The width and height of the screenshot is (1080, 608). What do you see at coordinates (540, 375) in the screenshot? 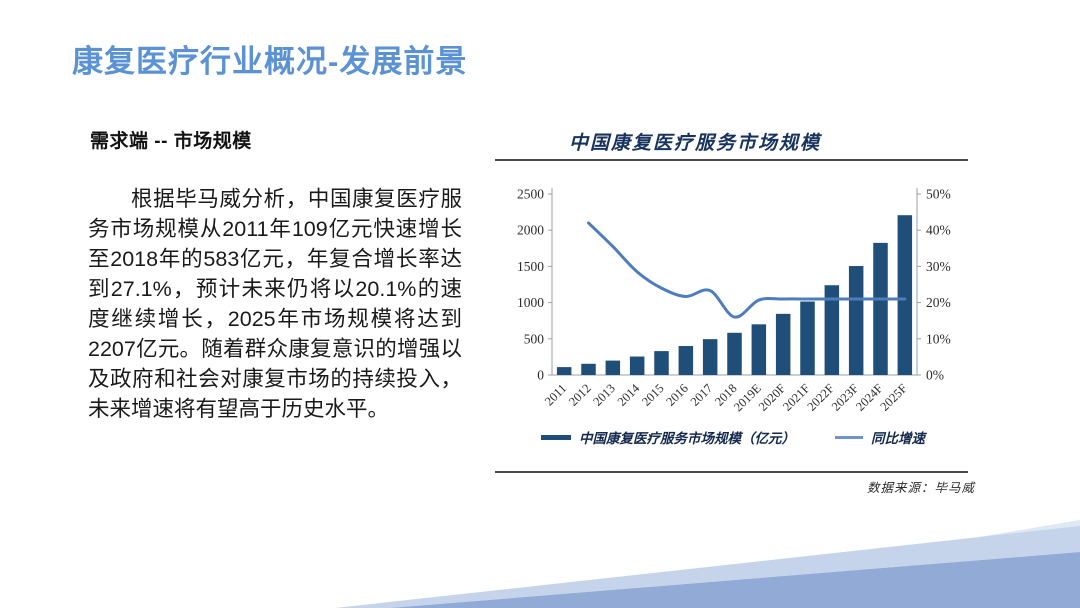
I see `left-axis-tick-label: 0` at bounding box center [540, 375].